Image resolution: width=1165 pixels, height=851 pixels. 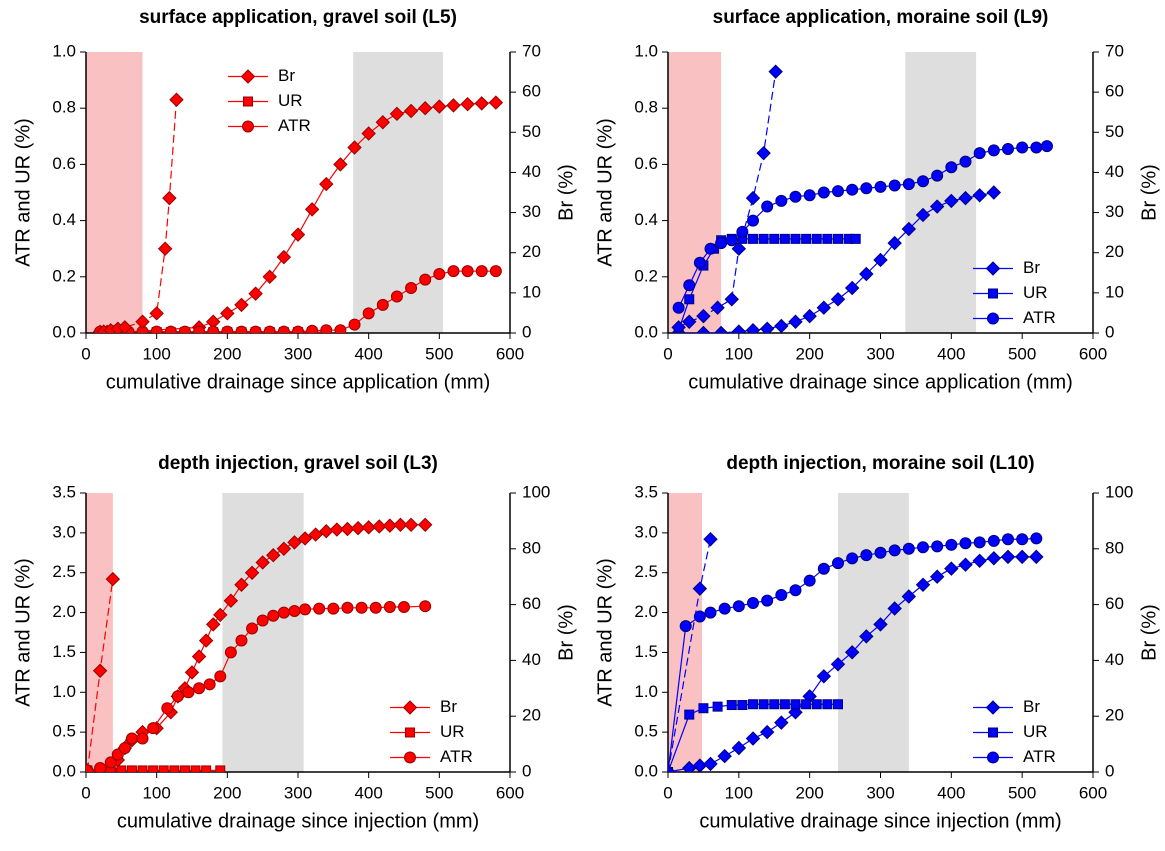 I want to click on legend-label: UR, so click(x=1035, y=292).